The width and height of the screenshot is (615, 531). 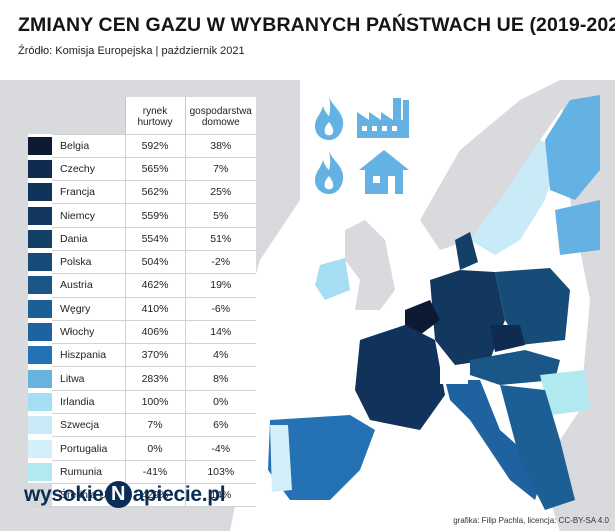 I want to click on wholesale-cell: 0%, so click(x=154, y=448).